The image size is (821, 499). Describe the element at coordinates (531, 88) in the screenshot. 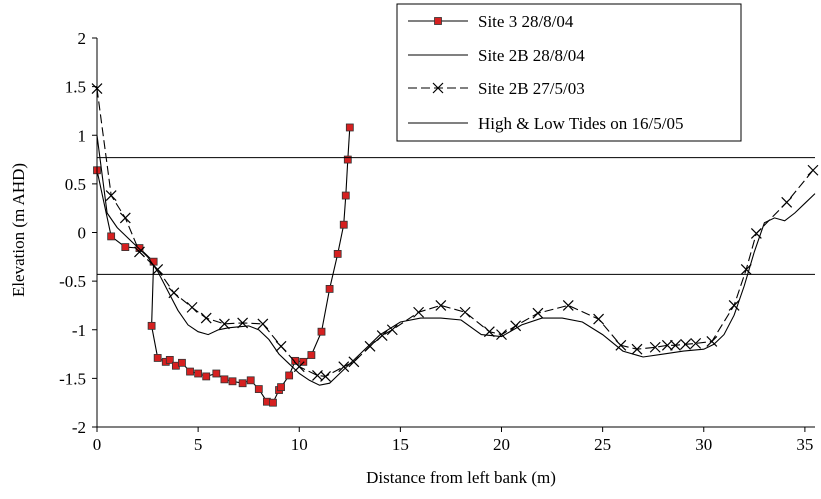

I see `legend-label: Site 2B 27/5/03` at that location.